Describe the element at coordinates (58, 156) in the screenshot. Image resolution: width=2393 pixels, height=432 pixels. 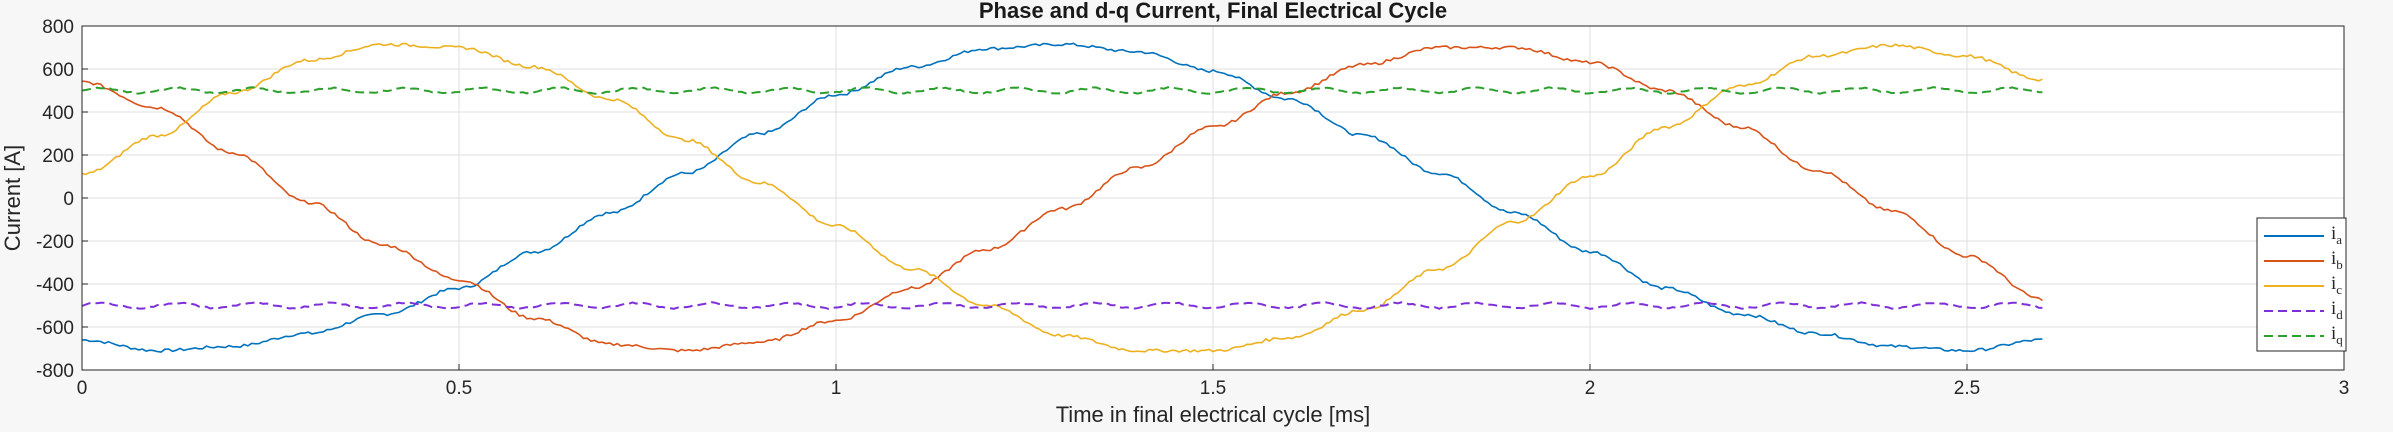
I see `y-tick-label: 200` at that location.